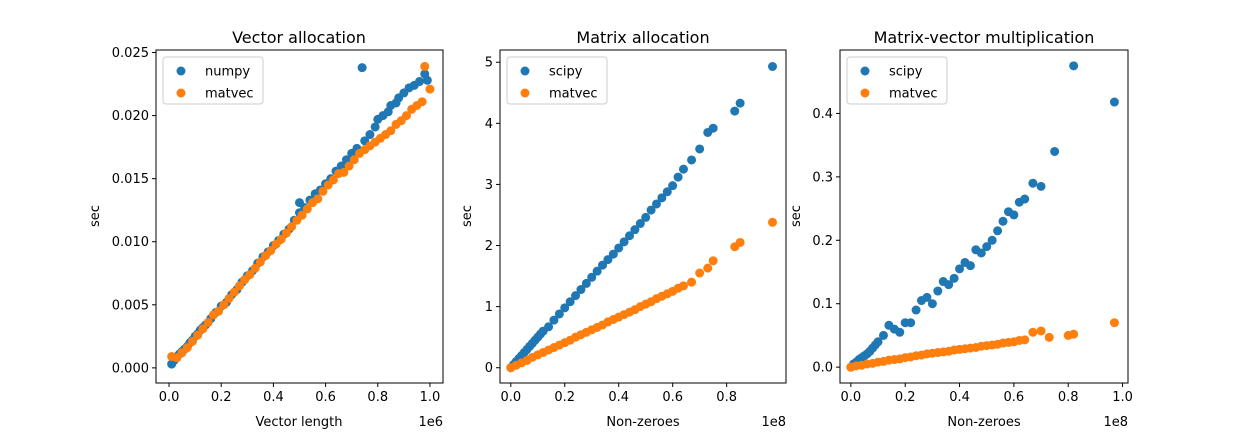 This screenshot has height=434, width=1251. What do you see at coordinates (642, 422) in the screenshot?
I see `x-axis-label: Non-zeroes` at bounding box center [642, 422].